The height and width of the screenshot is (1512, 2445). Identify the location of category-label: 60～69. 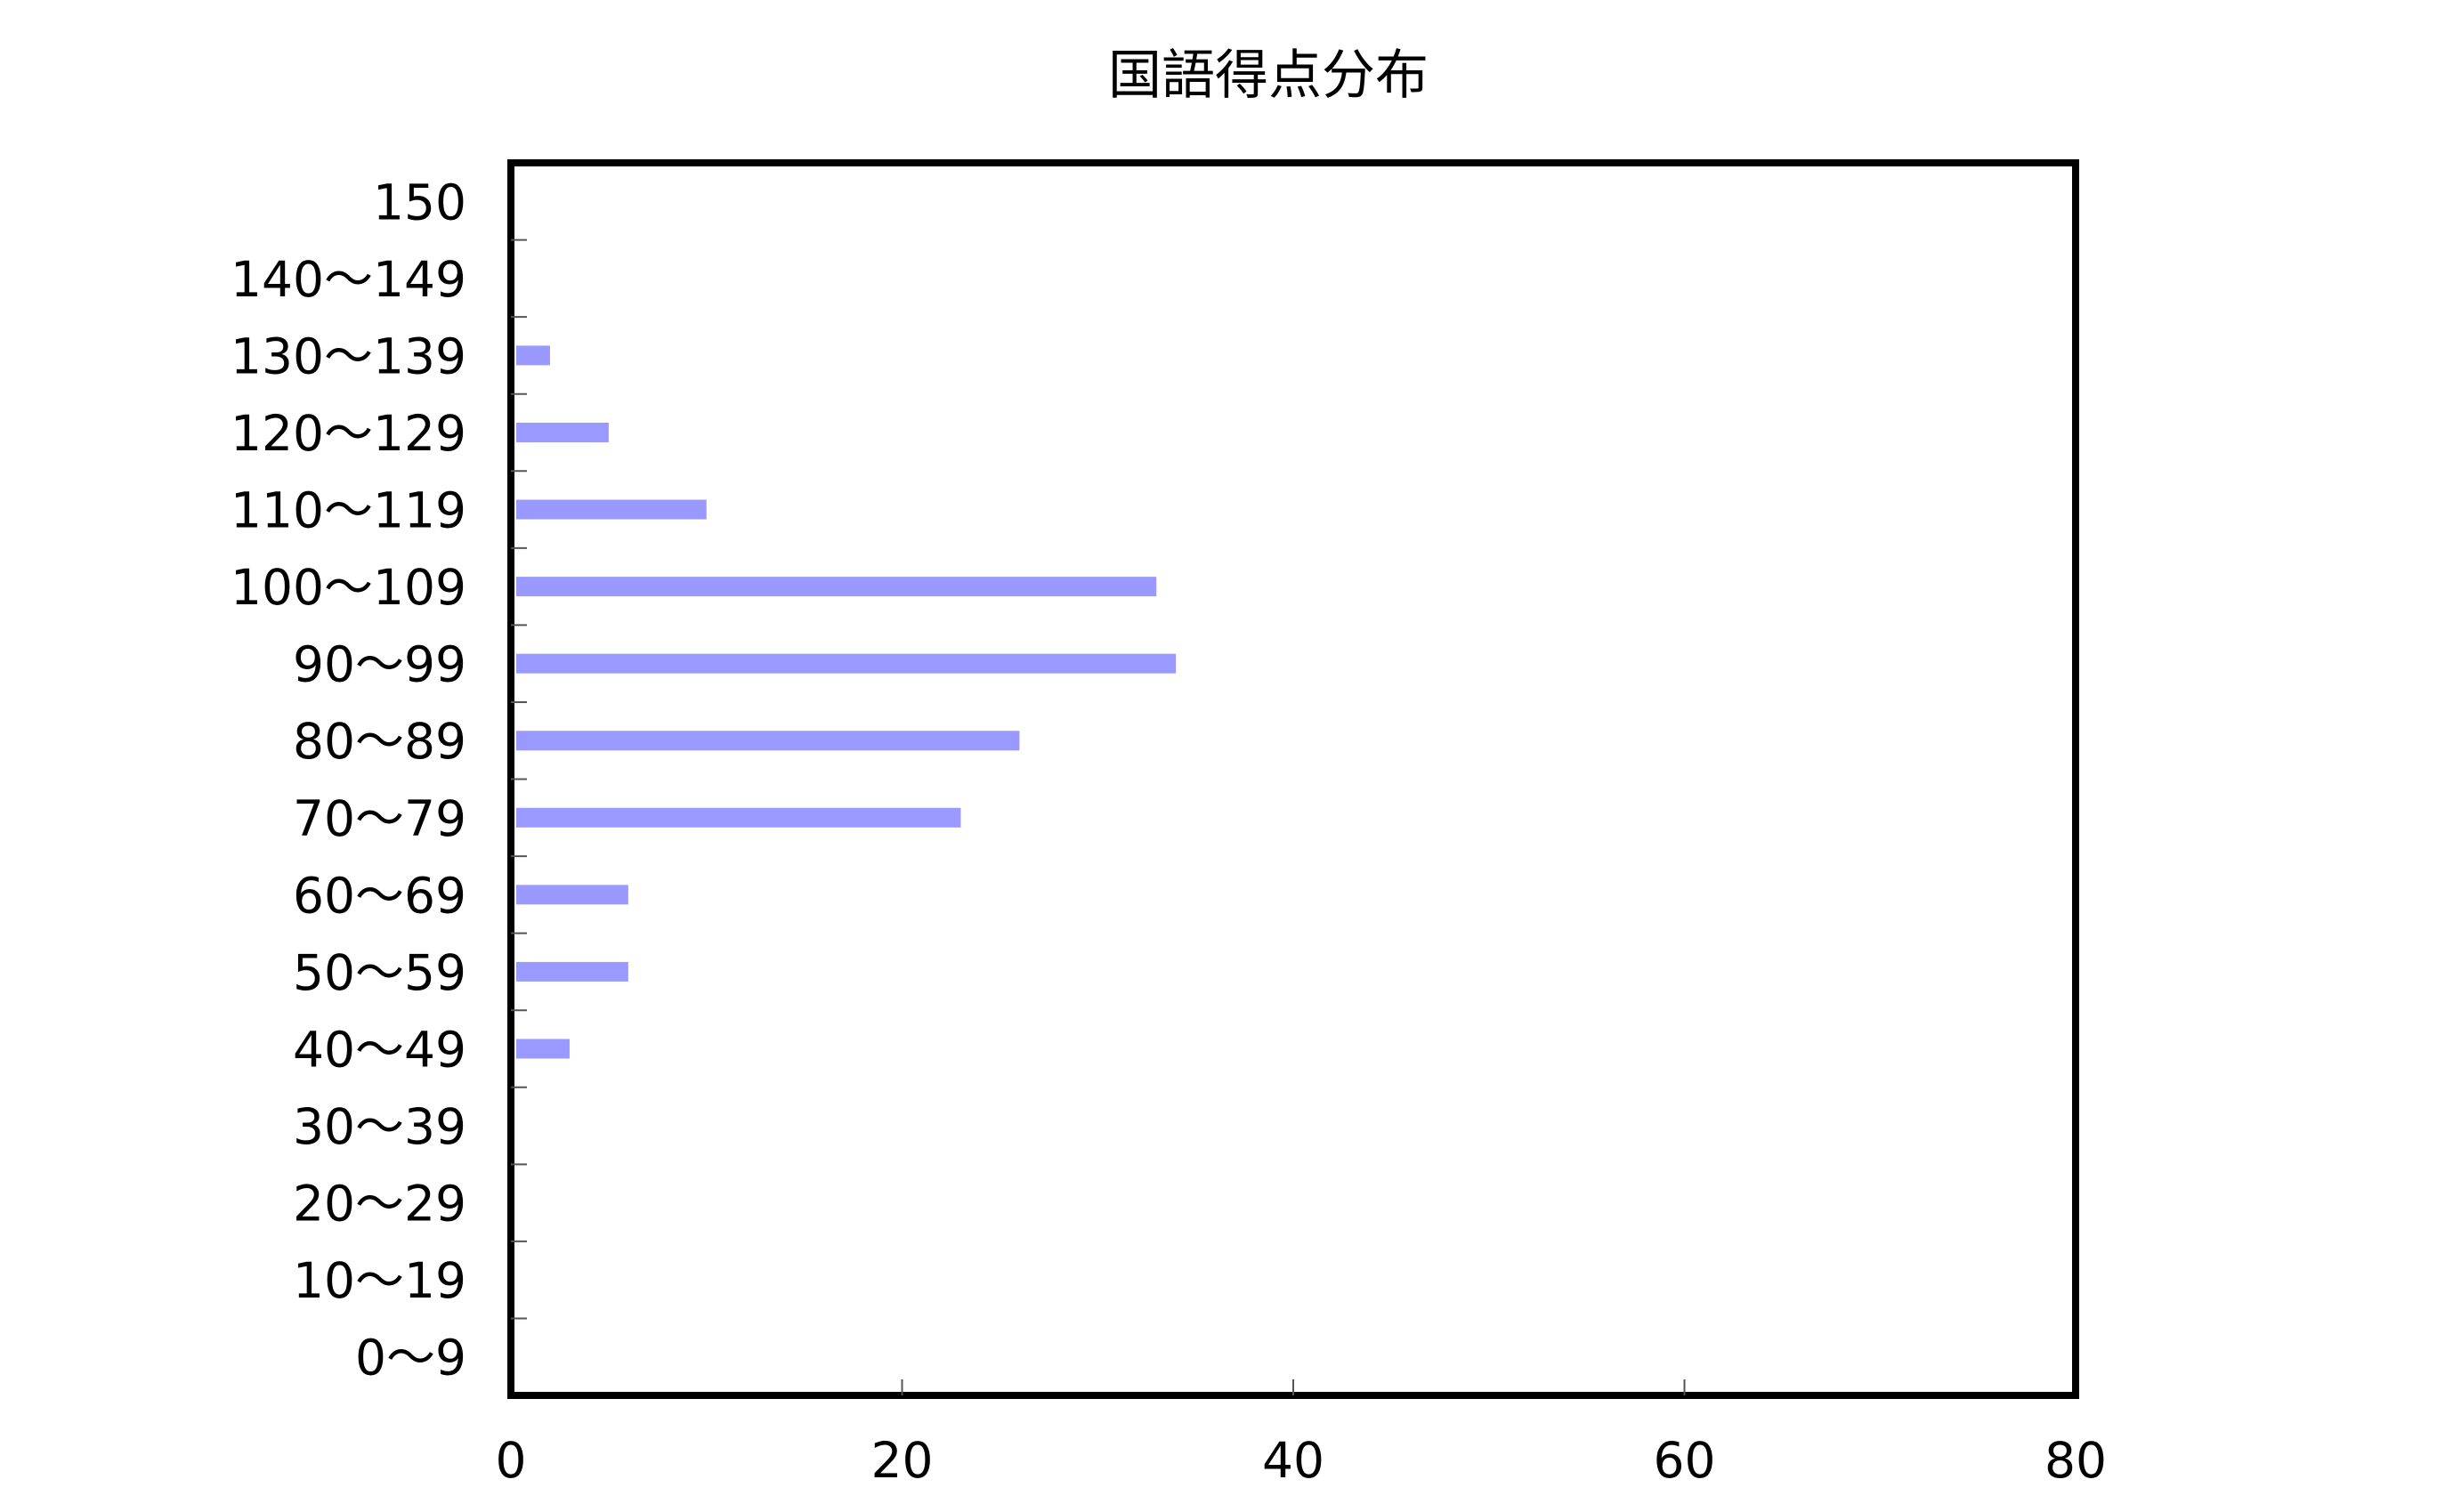
(379, 895).